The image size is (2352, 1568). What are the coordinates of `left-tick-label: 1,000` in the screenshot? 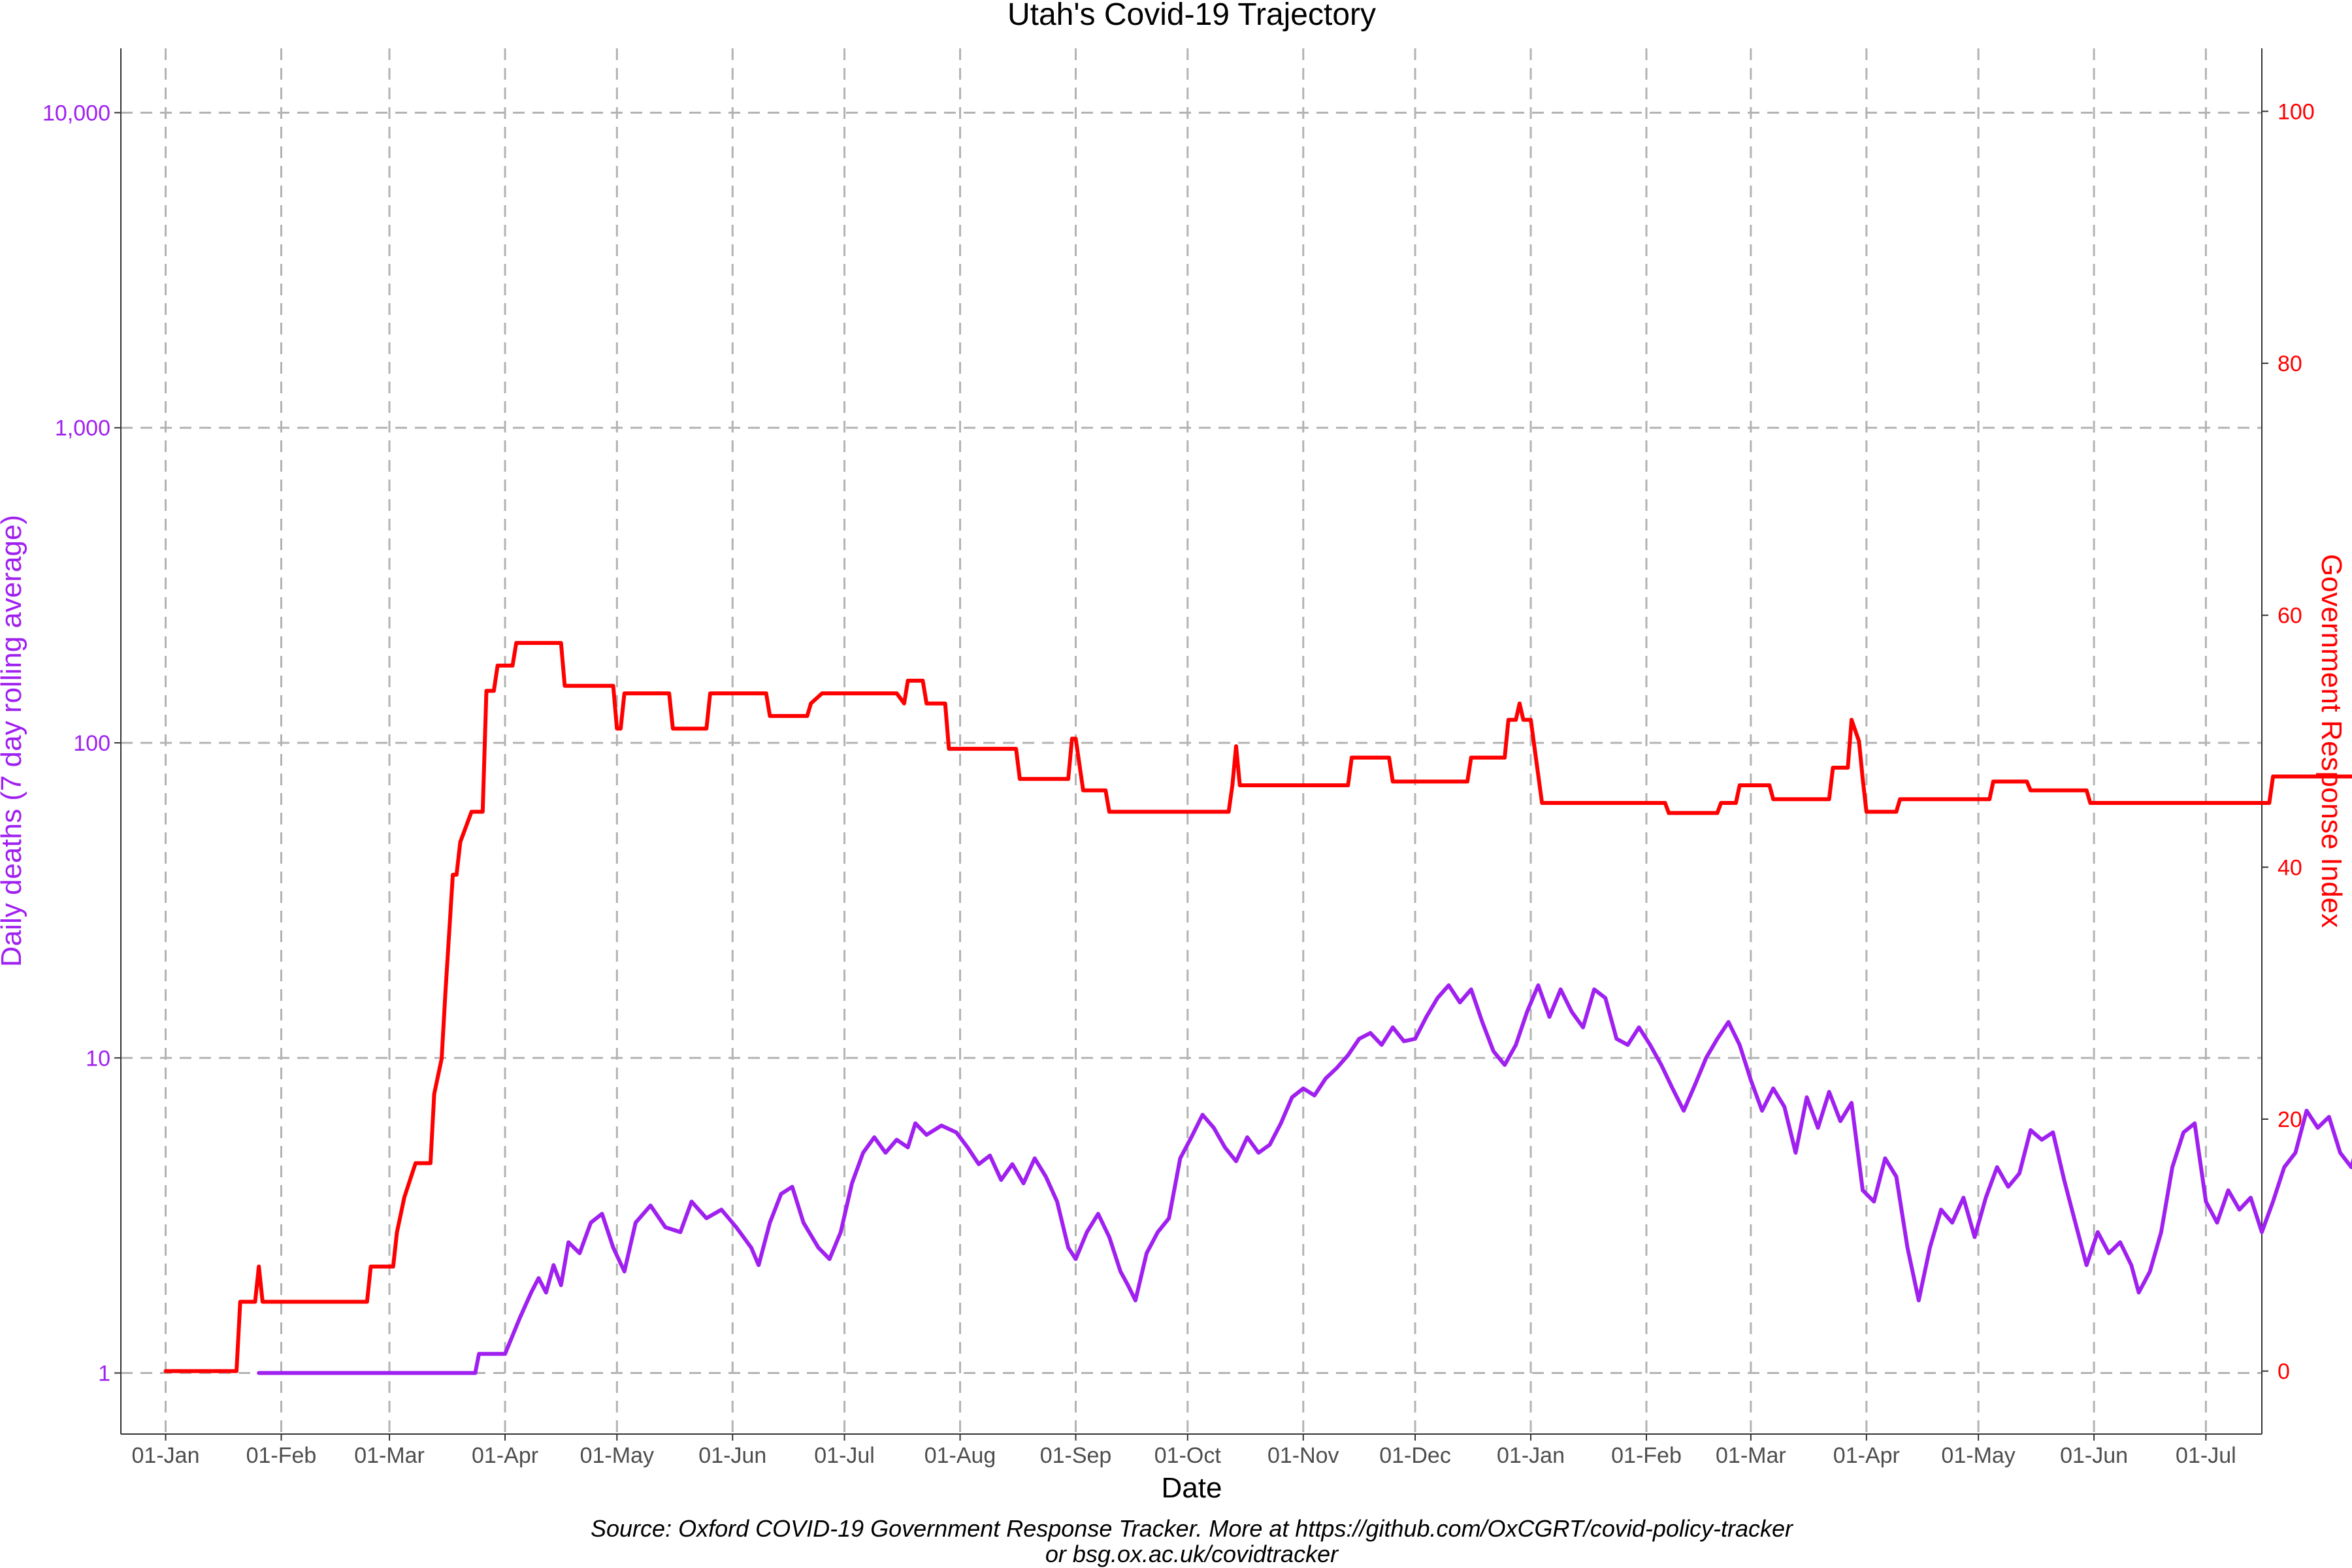 It's located at (82, 428).